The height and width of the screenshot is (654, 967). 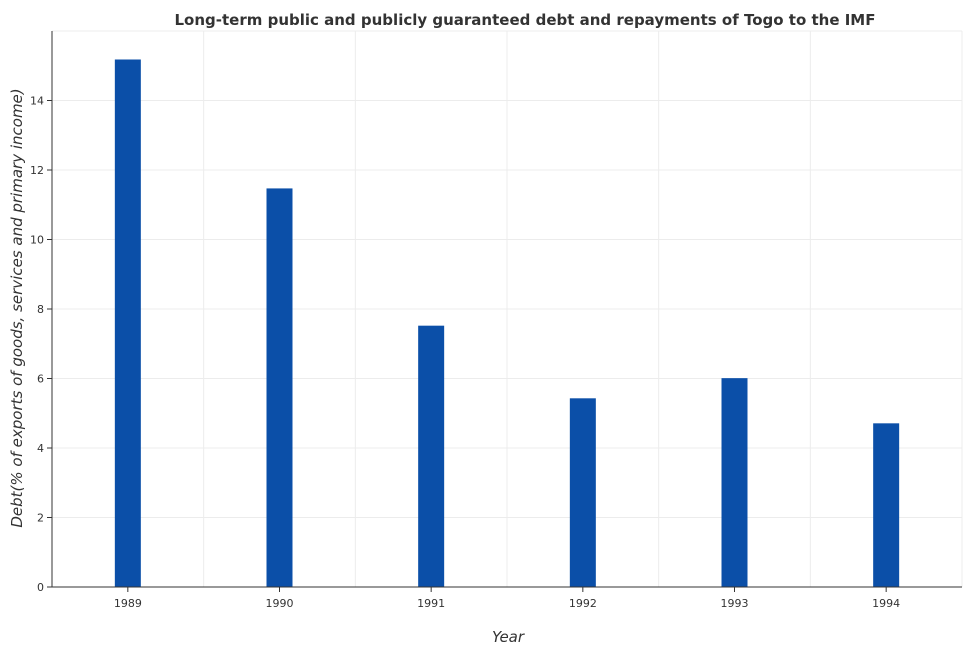 I want to click on y-tick-label: 0, so click(x=40, y=587).